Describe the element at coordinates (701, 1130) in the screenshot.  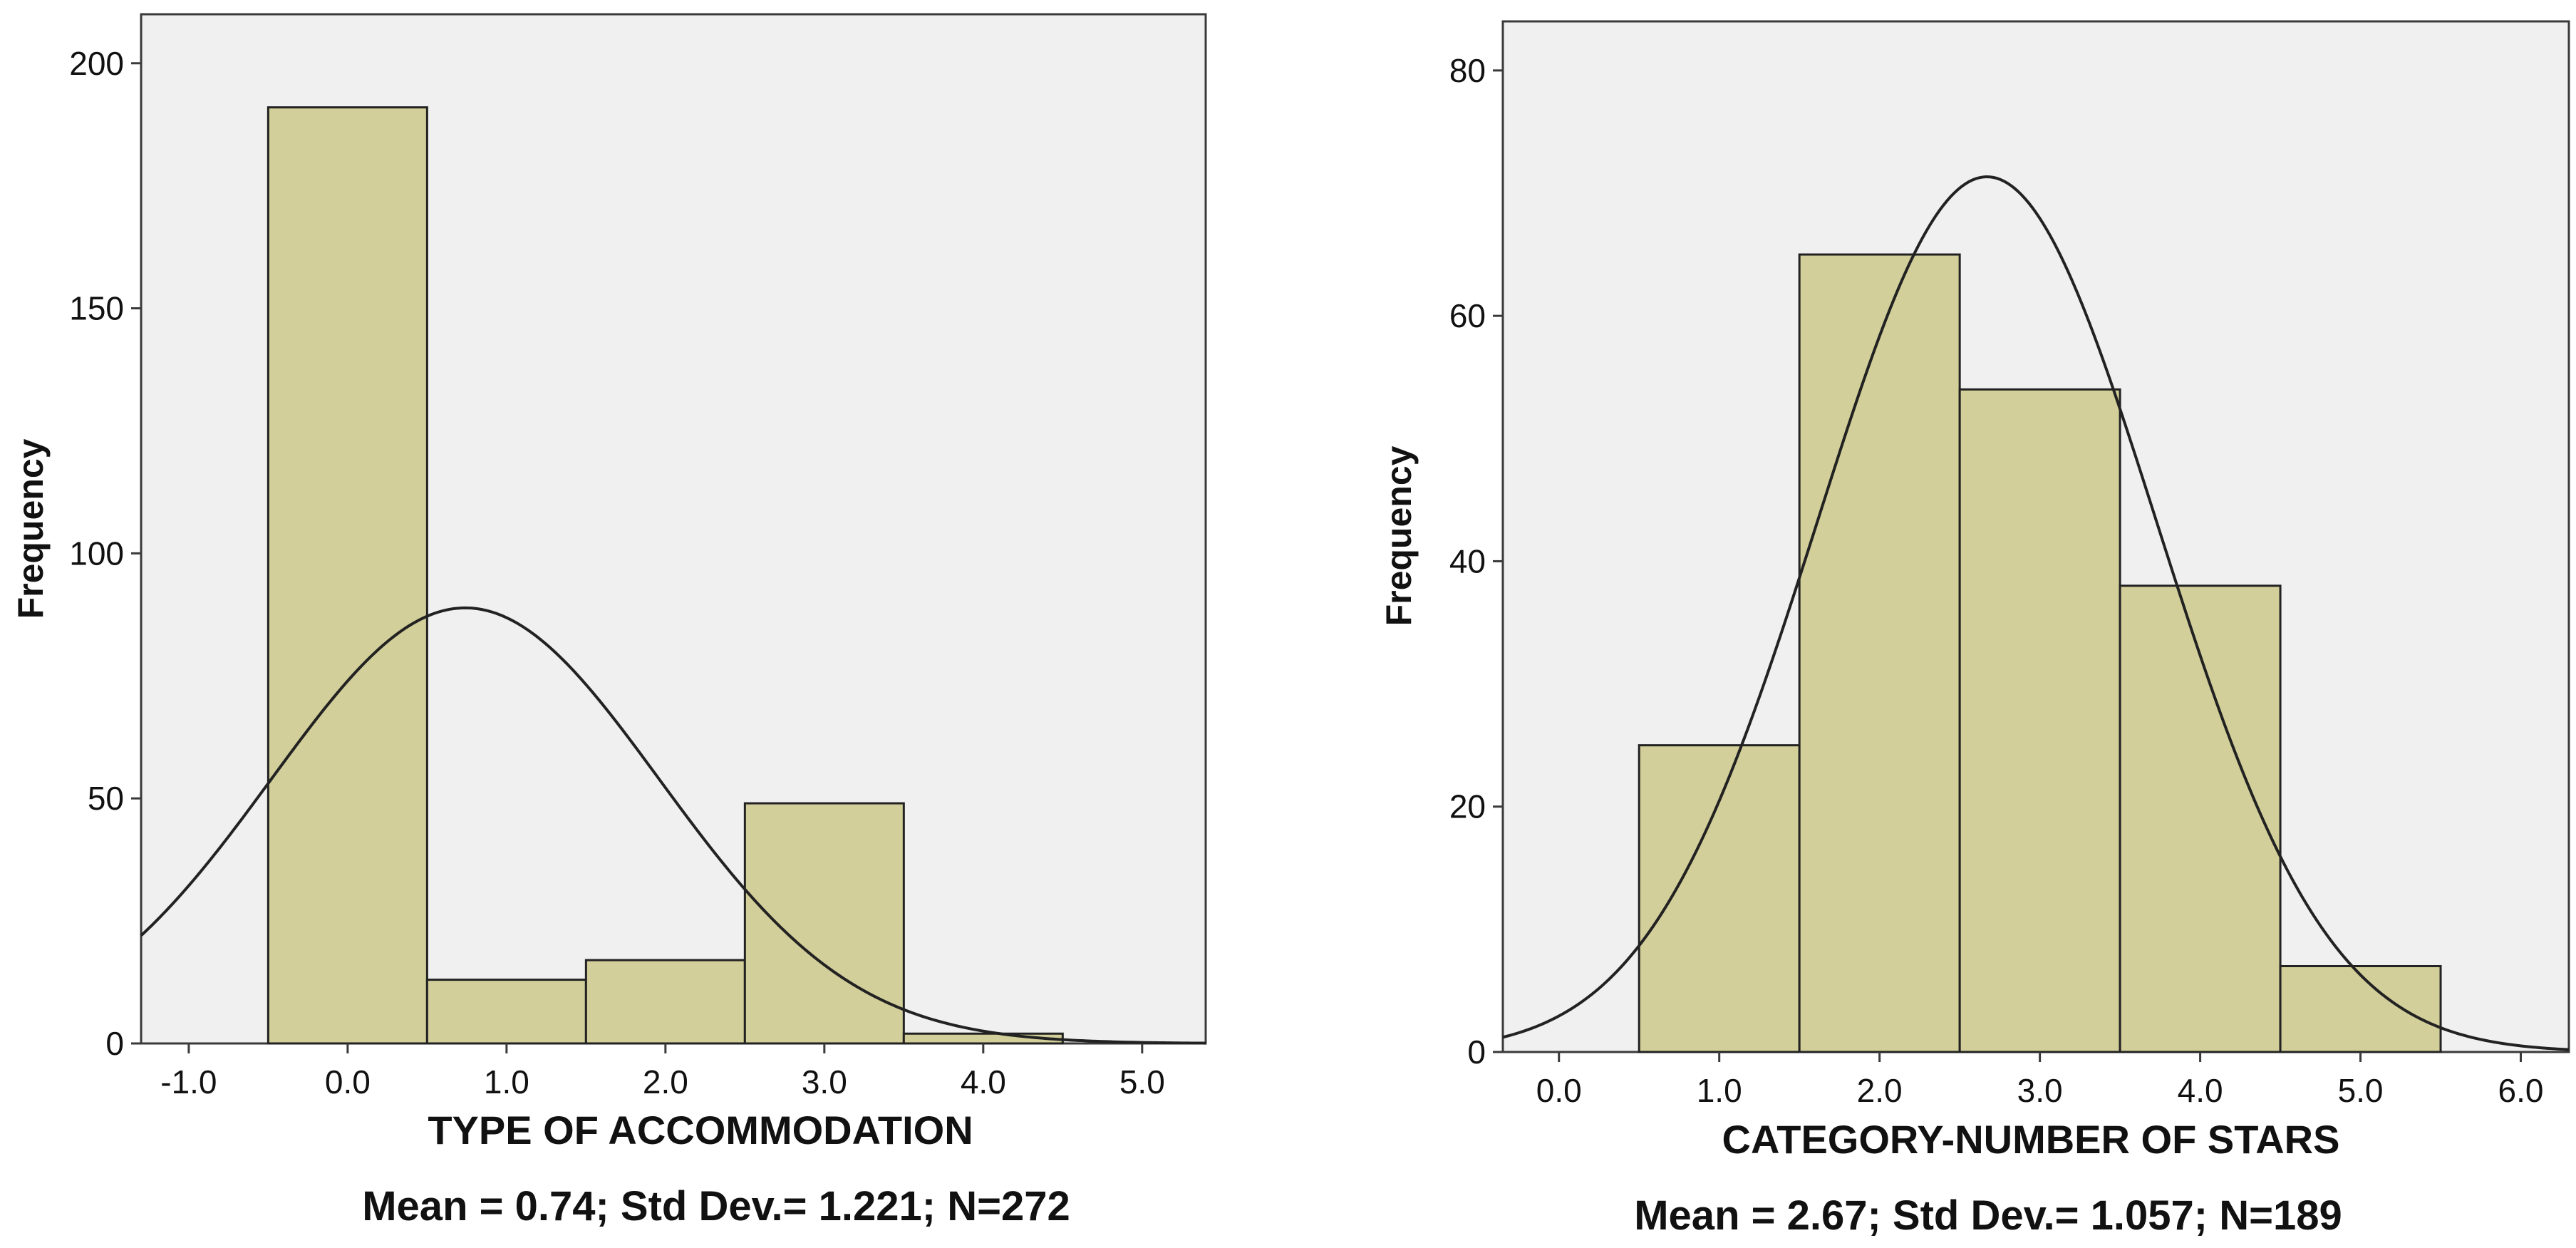
I see `x-axis-title: TYPE OF ACCOMMODATION` at that location.